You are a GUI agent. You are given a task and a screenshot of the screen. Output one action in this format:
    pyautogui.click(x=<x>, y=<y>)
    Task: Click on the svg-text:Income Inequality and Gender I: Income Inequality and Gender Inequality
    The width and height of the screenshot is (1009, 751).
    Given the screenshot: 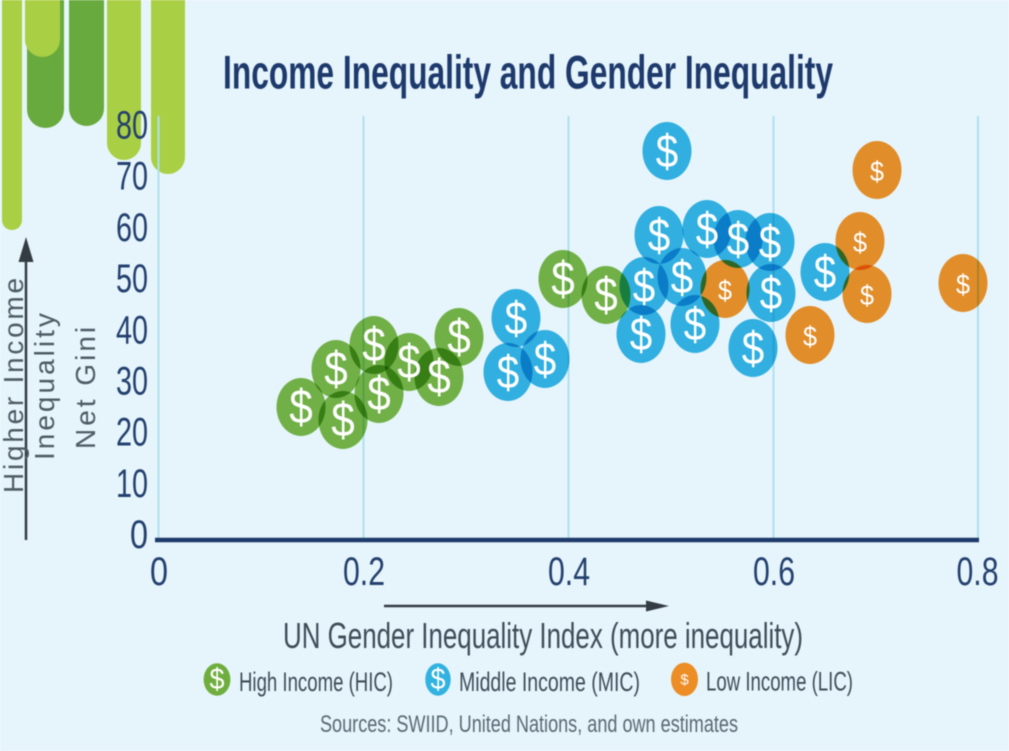 What is the action you would take?
    pyautogui.click(x=528, y=72)
    